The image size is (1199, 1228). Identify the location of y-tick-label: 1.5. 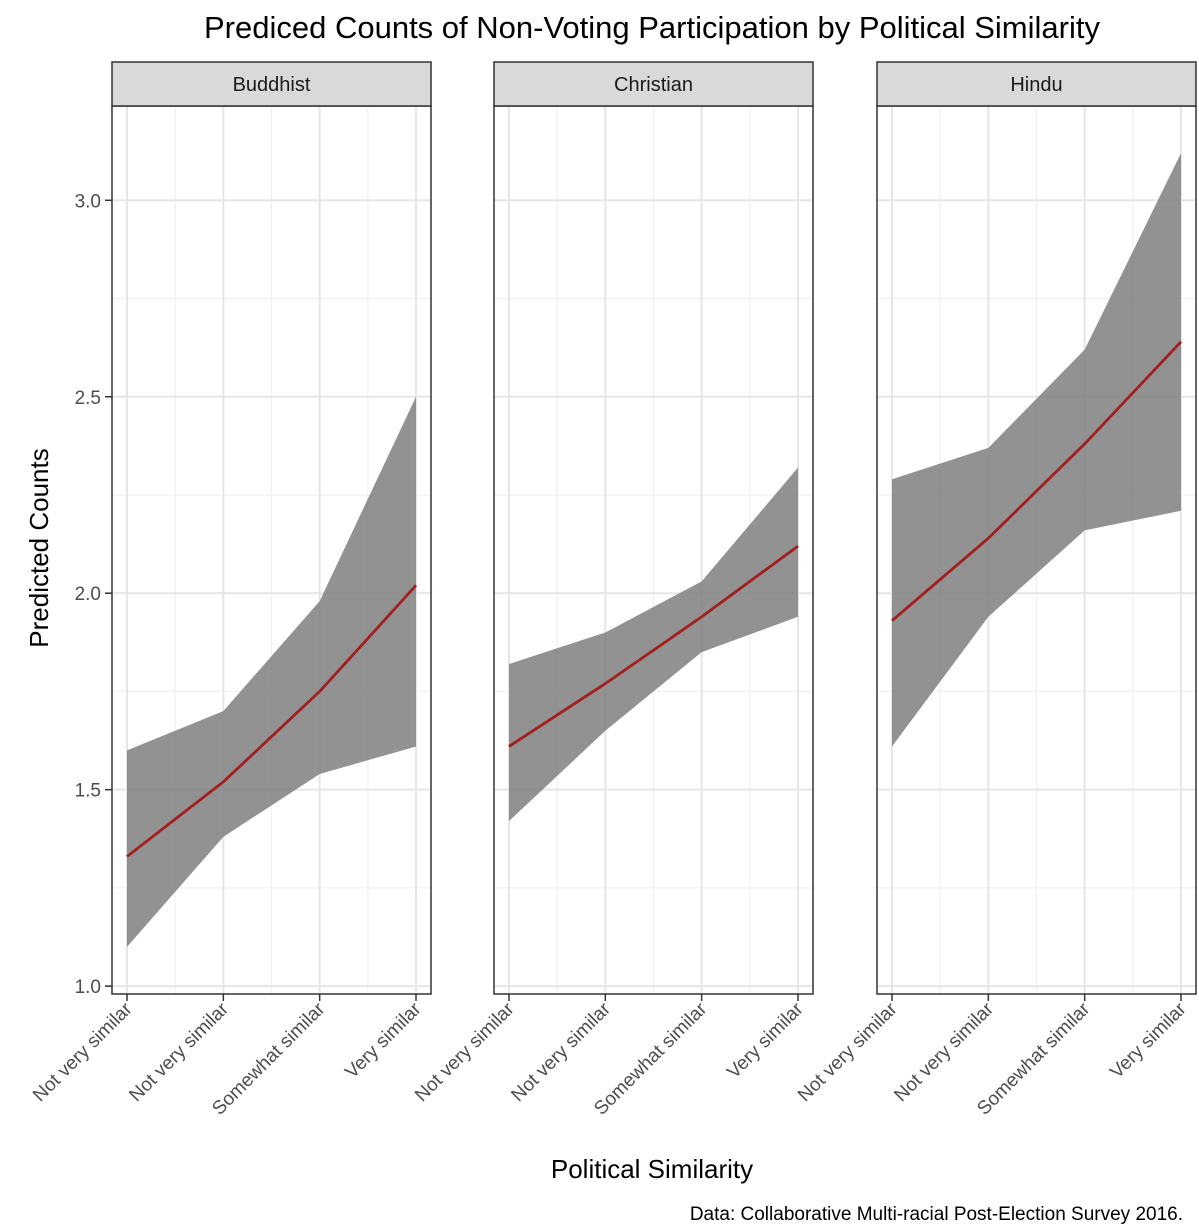
(88, 791).